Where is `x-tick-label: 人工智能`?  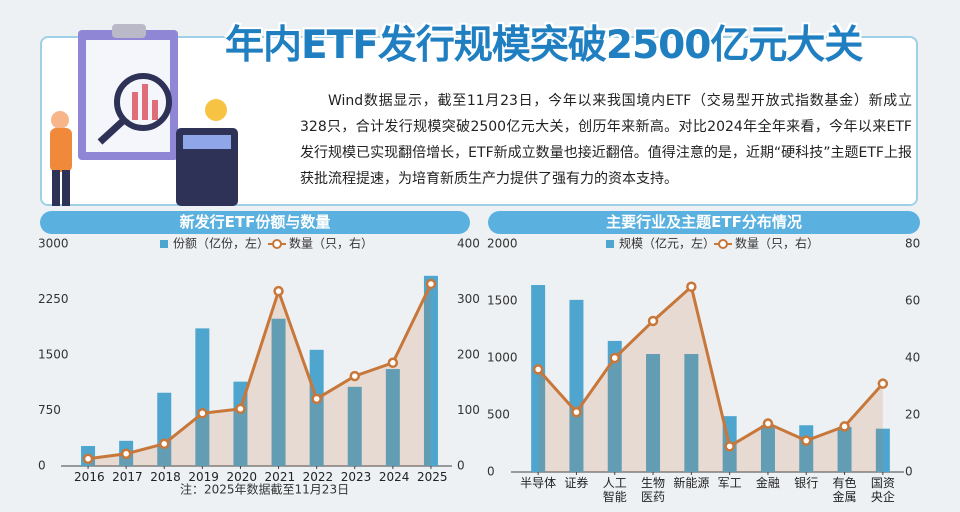 x-tick-label: 人工智能 is located at coordinates (614, 490).